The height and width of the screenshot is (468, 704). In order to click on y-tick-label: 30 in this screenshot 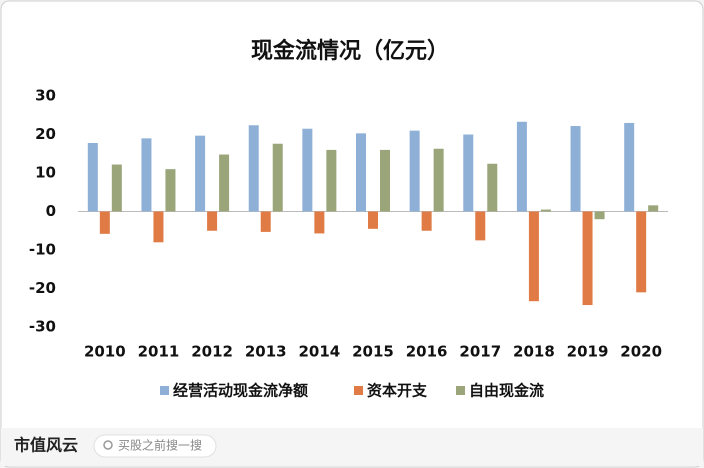, I will do `click(45, 96)`.